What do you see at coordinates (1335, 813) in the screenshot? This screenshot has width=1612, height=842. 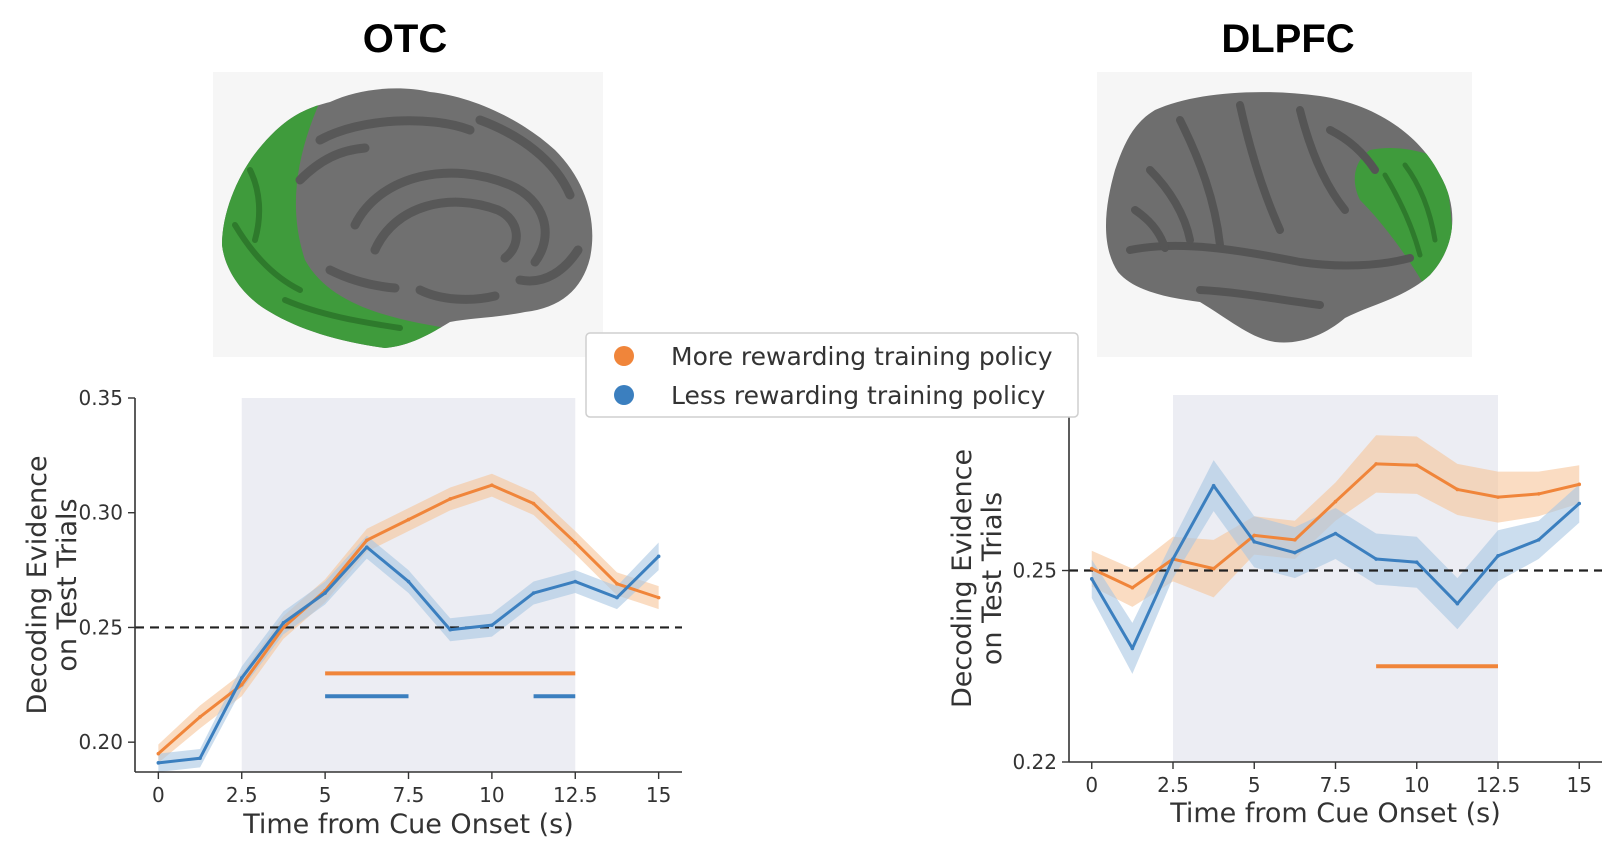 I see `dlpfc-x-axis-label: Time from Cue Onset (s)` at bounding box center [1335, 813].